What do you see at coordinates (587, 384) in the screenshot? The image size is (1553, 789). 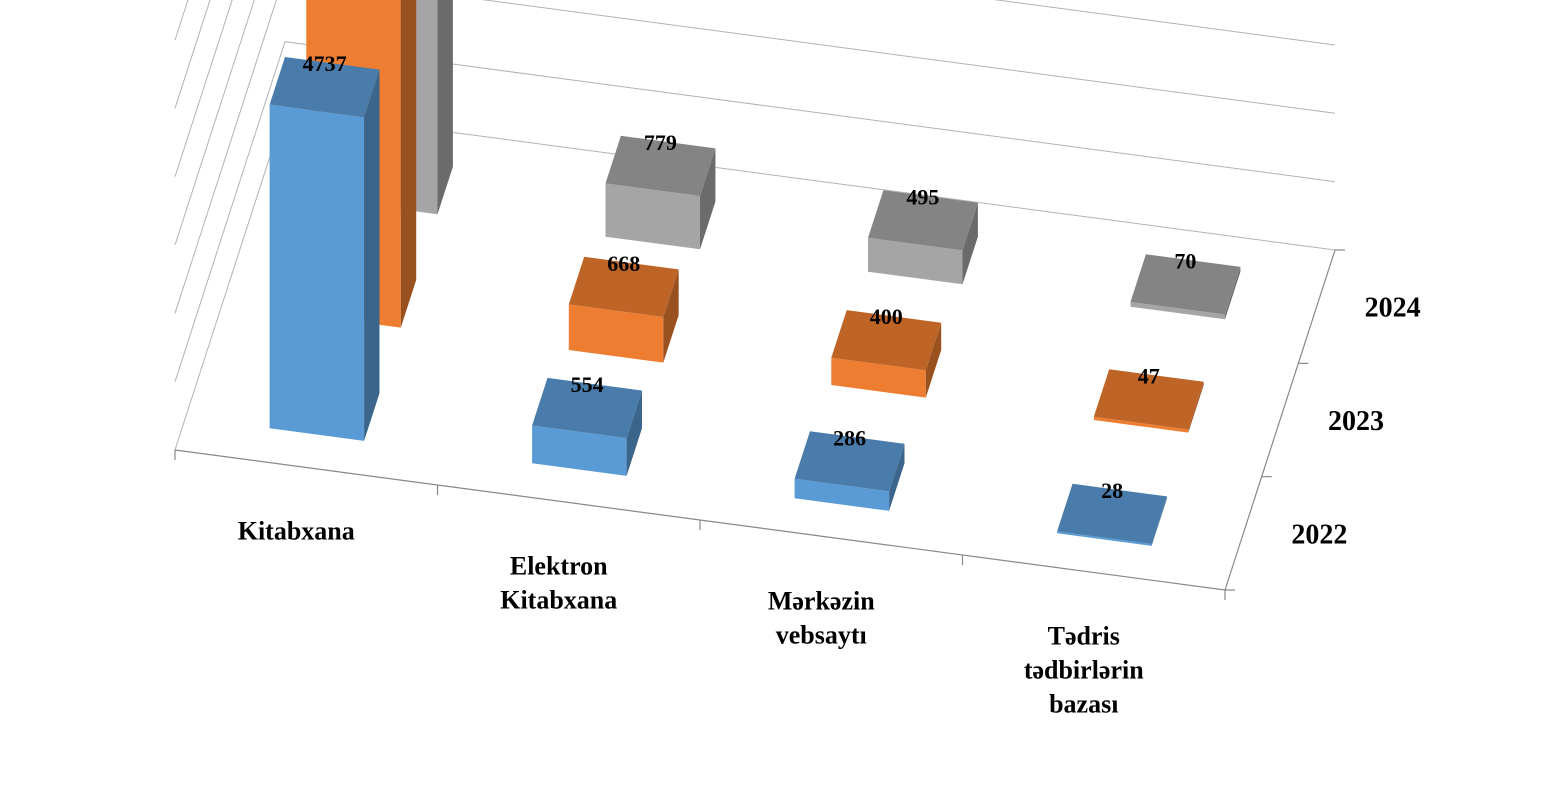 I see `data-label: 554` at bounding box center [587, 384].